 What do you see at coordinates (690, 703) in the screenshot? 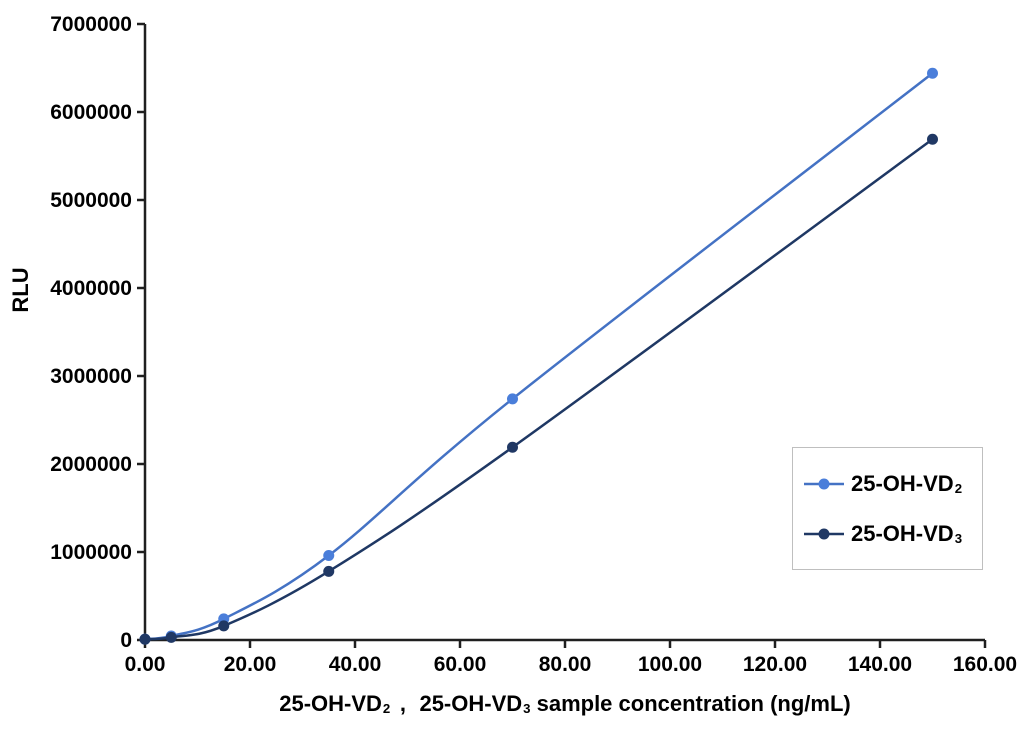
I see `label-text: sample concentration (ng/mL)` at bounding box center [690, 703].